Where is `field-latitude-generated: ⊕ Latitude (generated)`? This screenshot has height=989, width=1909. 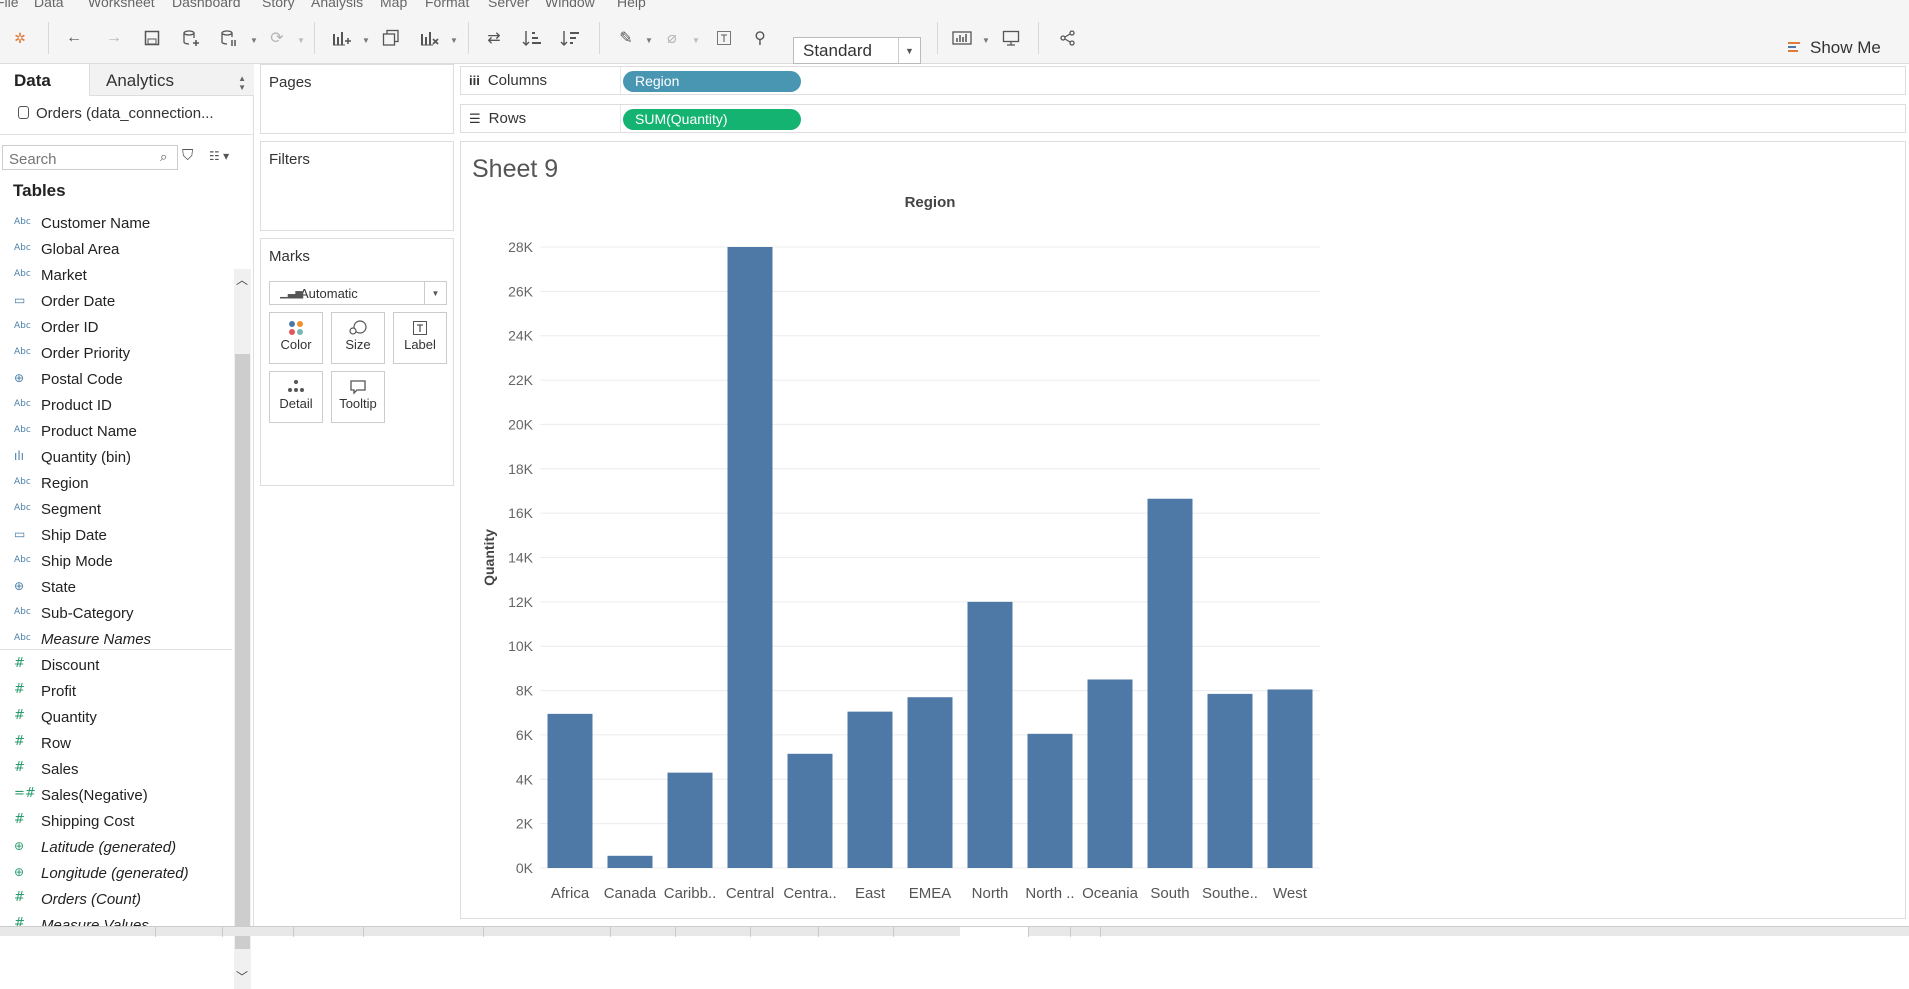 field-latitude-generated: ⊕ Latitude (generated) is located at coordinates (116, 850).